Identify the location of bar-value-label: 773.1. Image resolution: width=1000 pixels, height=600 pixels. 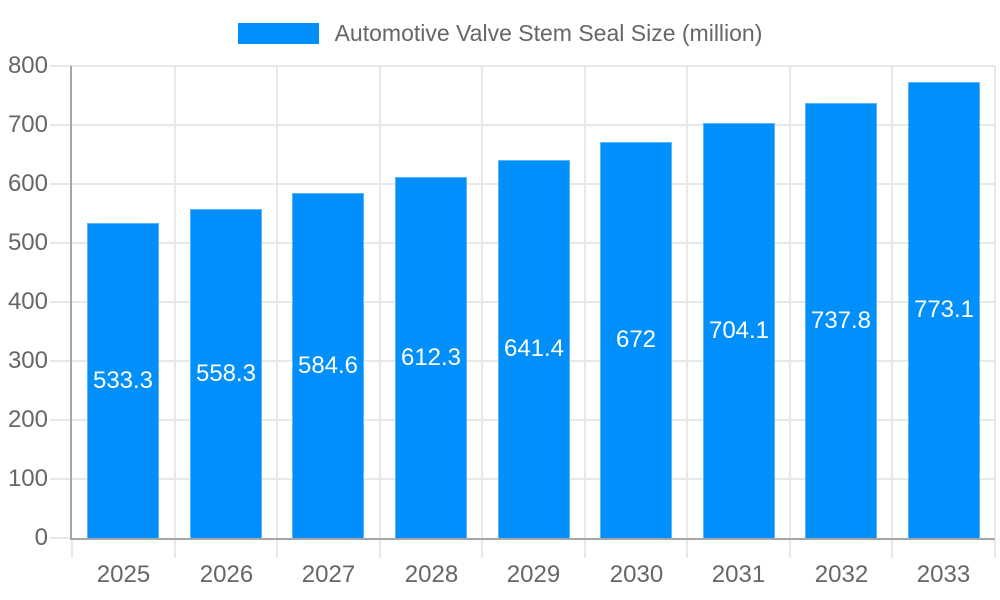
(944, 309).